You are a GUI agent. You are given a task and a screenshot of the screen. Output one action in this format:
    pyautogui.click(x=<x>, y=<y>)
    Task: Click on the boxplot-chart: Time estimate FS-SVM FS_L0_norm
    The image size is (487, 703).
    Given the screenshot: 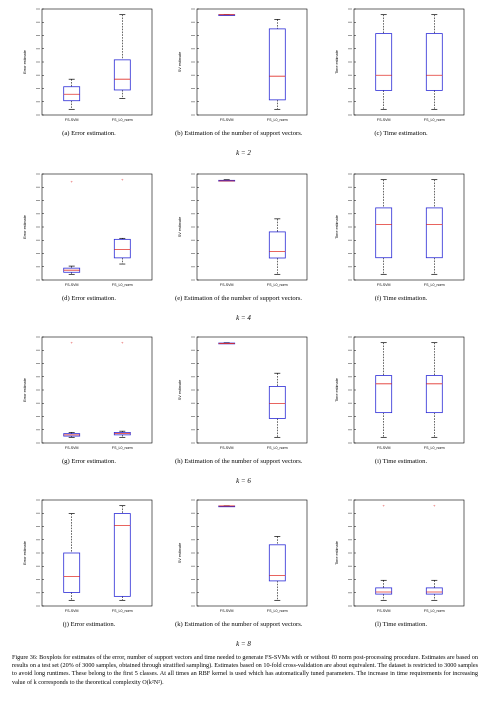 What is the action you would take?
    pyautogui.click(x=401, y=65)
    